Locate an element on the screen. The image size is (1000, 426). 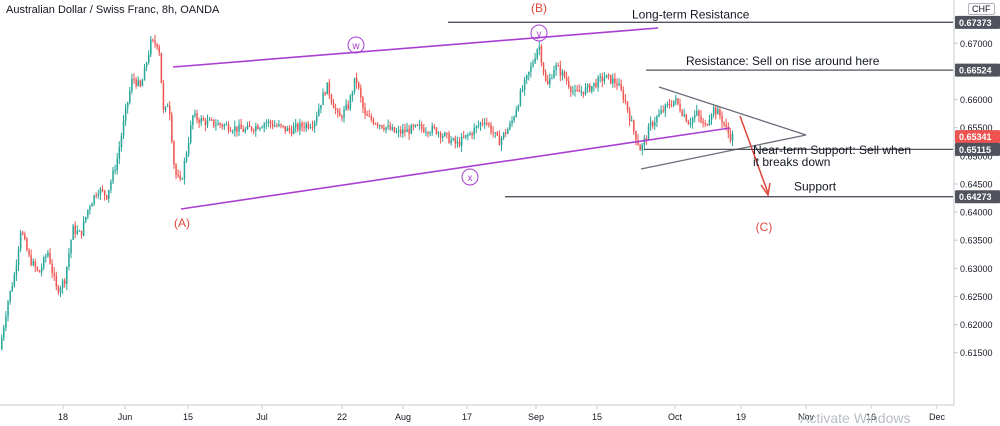
wave-c-label: (C) is located at coordinates (764, 227).